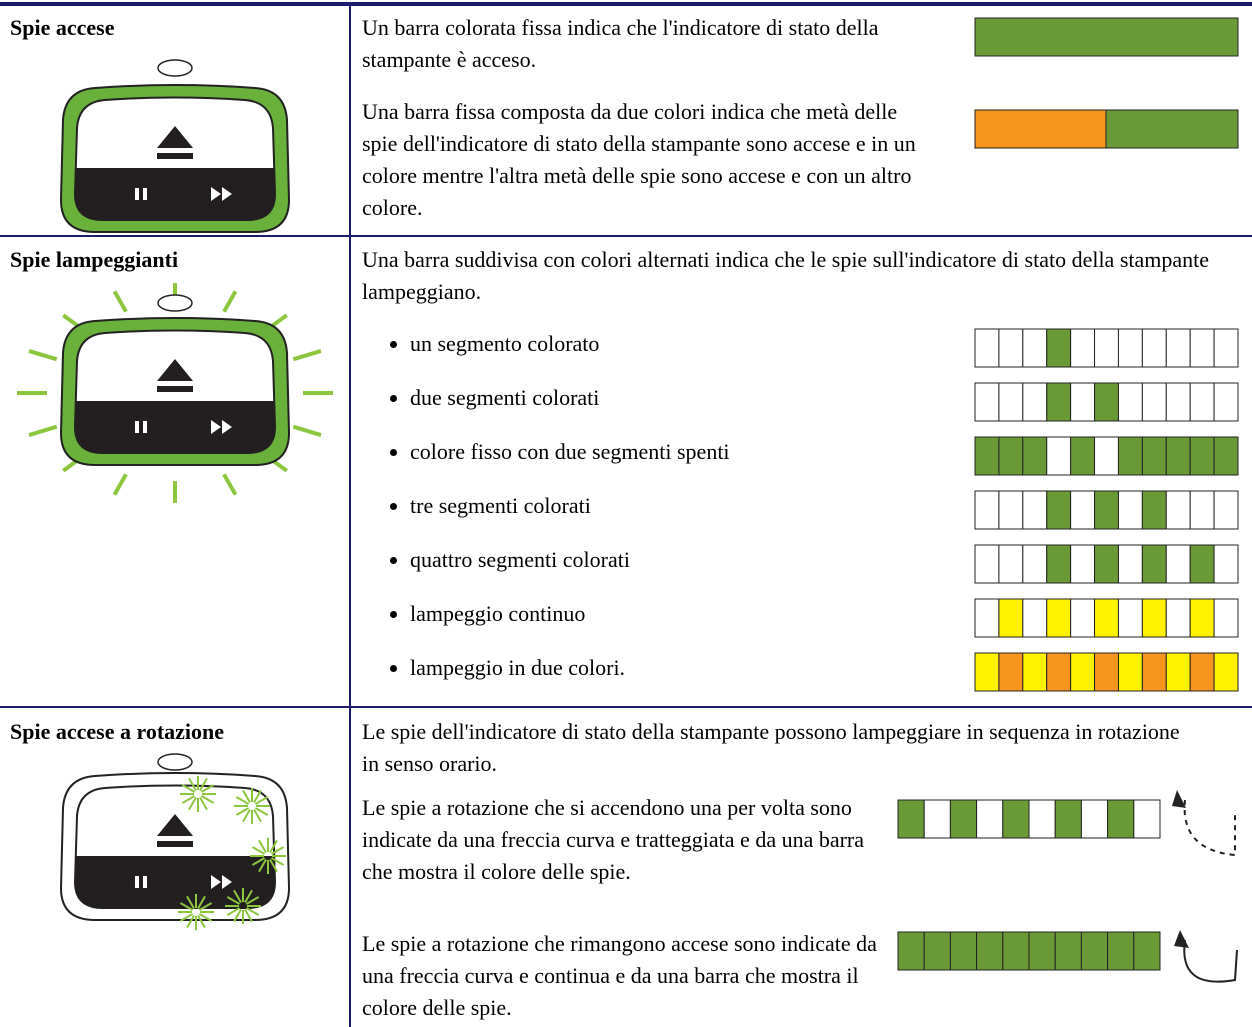 The height and width of the screenshot is (1027, 1252). I want to click on bullet: tre segmenti colorati, so click(690, 506).